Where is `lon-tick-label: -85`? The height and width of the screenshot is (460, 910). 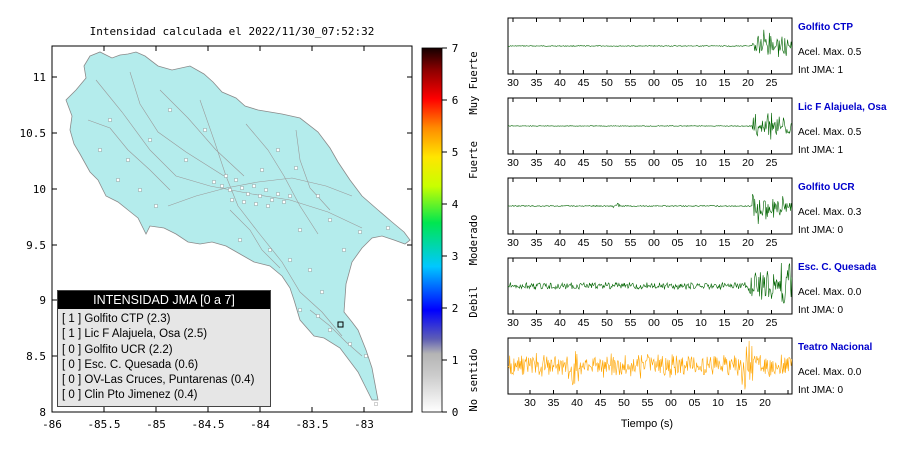
lon-tick-label: -85 is located at coordinates (156, 424).